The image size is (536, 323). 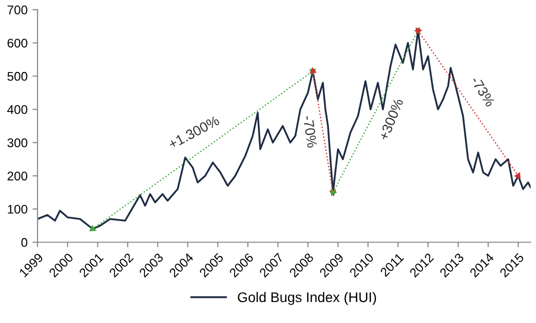 What do you see at coordinates (307, 298) in the screenshot?
I see `legend-label: Gold Bugs Index (HUI)` at bounding box center [307, 298].